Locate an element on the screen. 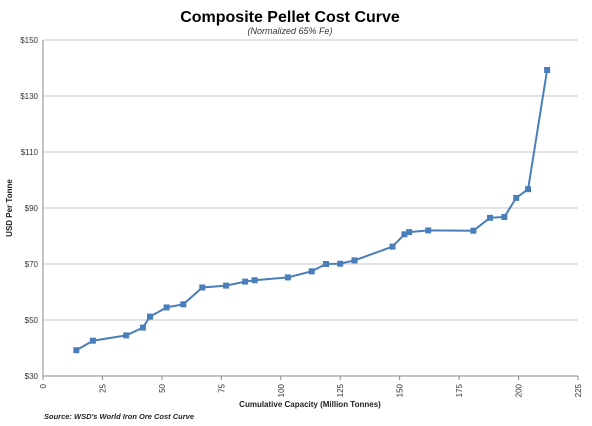 The image size is (592, 426). y-tick-label: $50 is located at coordinates (32, 320).